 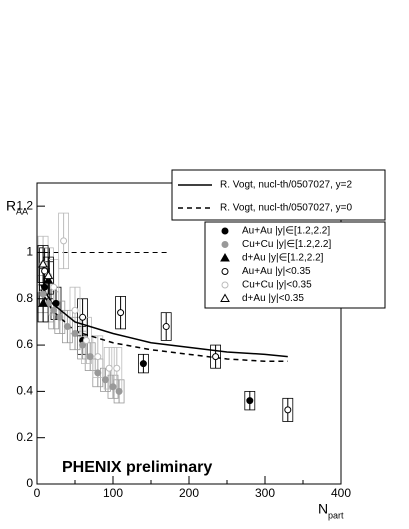 I want to click on legend-label: Cu+Cu |y|<0.35, so click(x=277, y=285).